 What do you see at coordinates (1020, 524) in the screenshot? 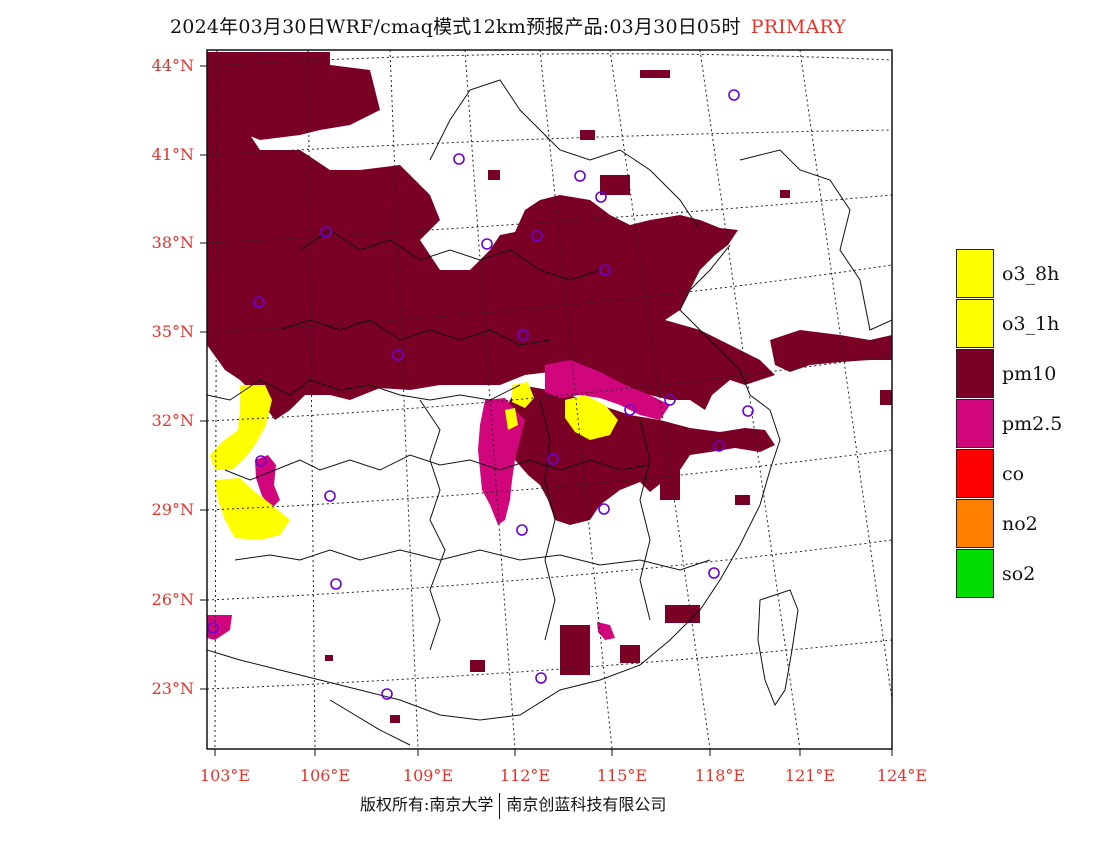
I see `legend-label: no2` at bounding box center [1020, 524].